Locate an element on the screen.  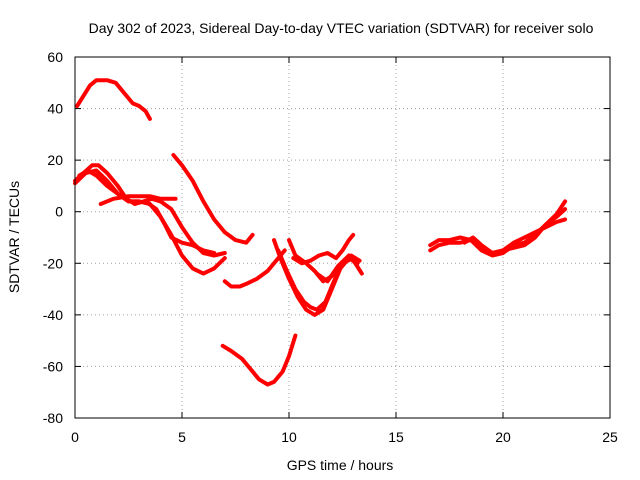
y-tick-label: -40 is located at coordinates (53, 315).